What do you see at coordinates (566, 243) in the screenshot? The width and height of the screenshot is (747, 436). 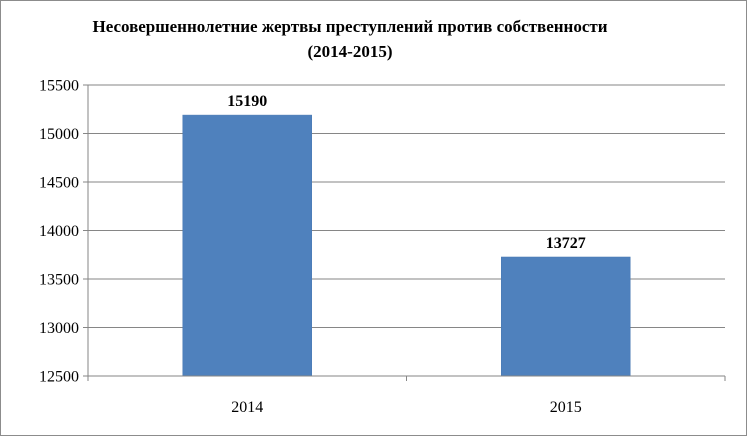 I see `data-label-2015: 13727` at bounding box center [566, 243].